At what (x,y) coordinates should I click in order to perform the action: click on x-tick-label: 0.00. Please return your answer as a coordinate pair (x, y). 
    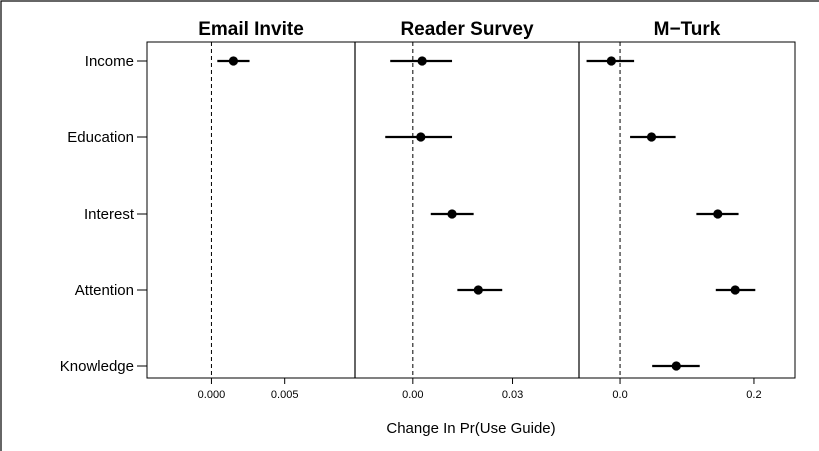
    Looking at the image, I should click on (412, 395).